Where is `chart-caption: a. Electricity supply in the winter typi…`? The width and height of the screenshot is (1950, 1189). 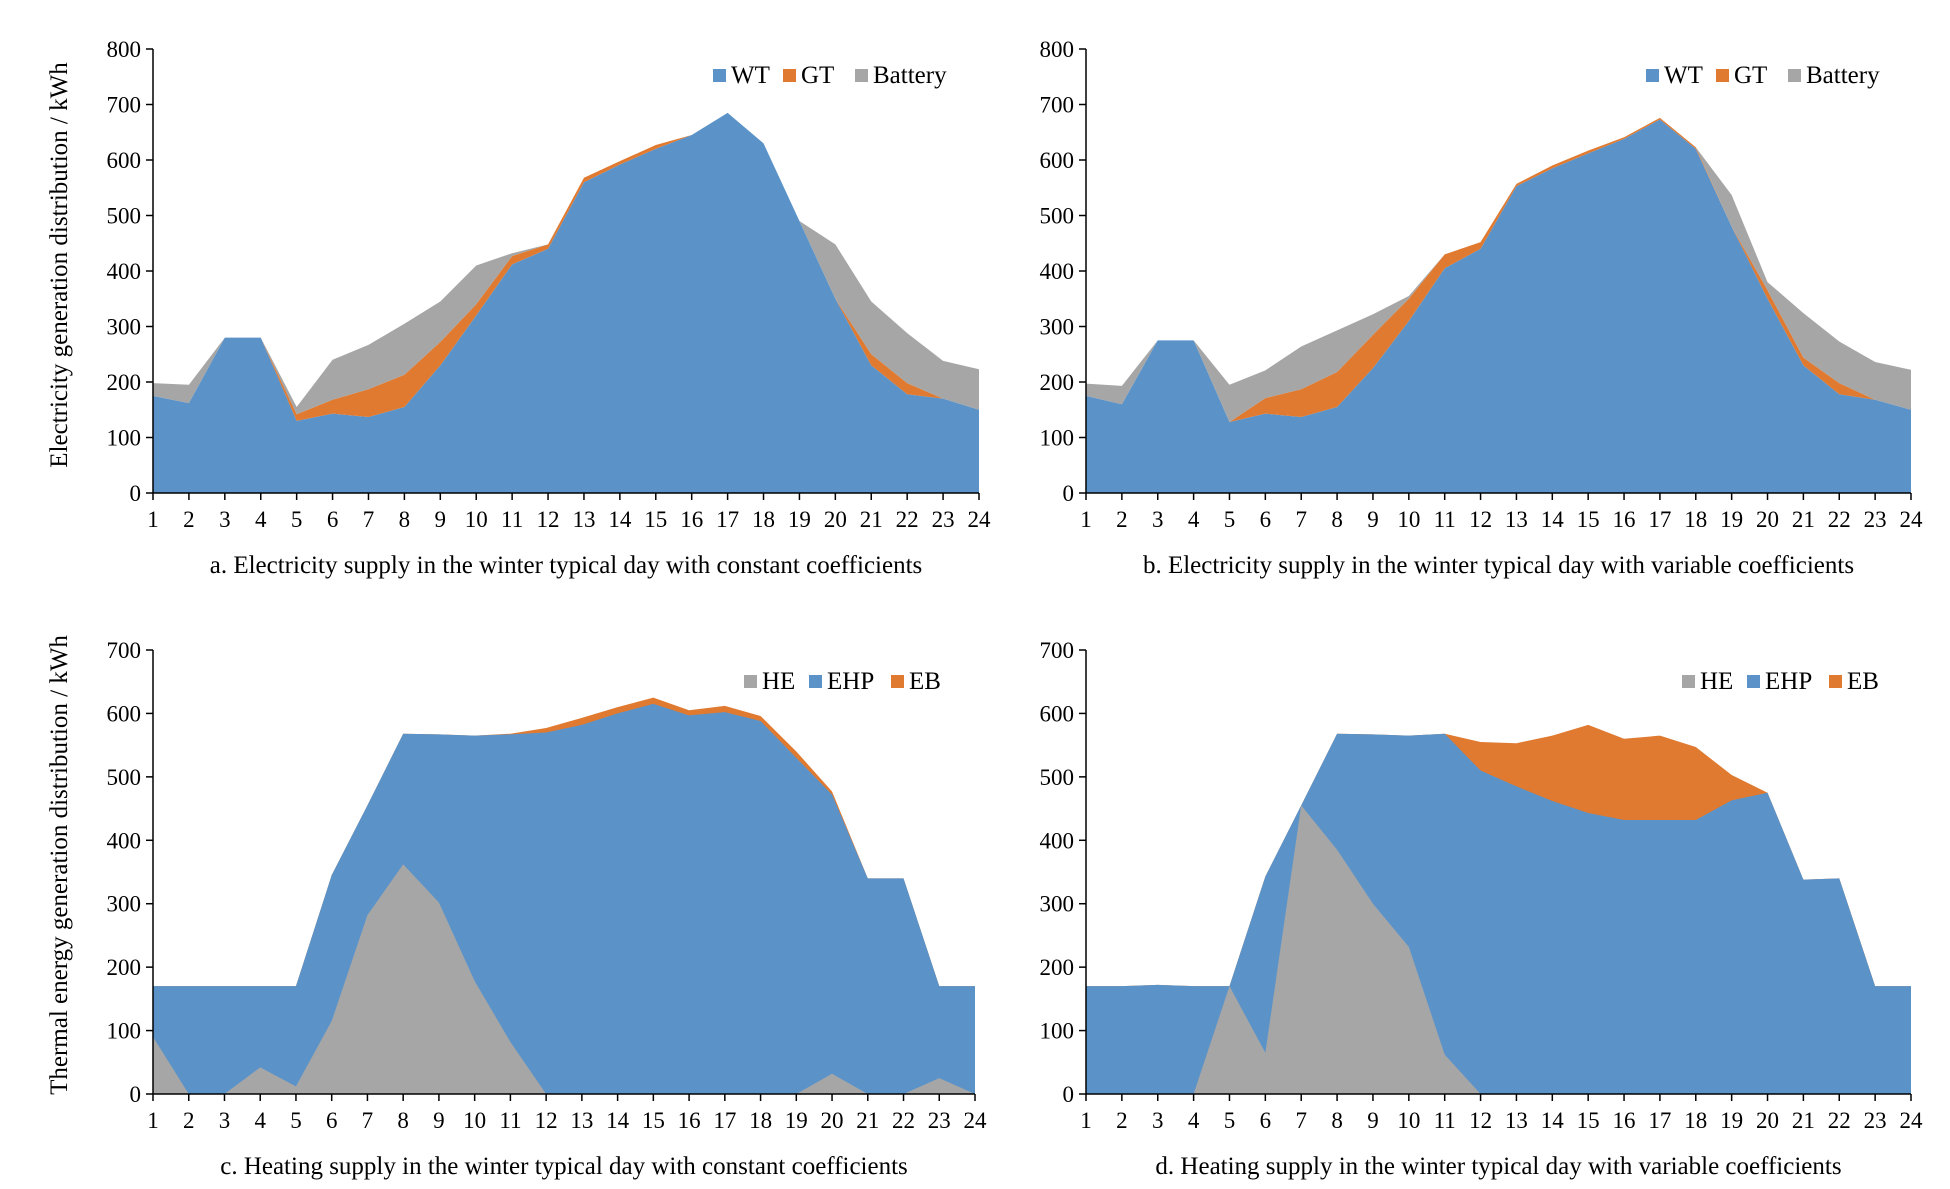
chart-caption: a. Electricity supply in the winter typi… is located at coordinates (566, 565).